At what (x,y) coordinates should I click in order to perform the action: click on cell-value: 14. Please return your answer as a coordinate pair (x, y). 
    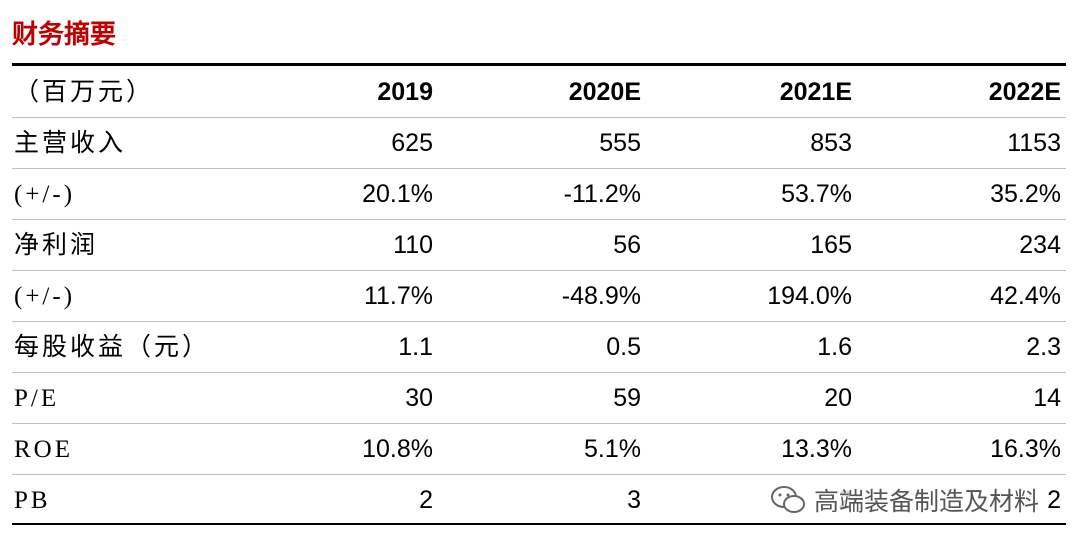
    Looking at the image, I should click on (1047, 398).